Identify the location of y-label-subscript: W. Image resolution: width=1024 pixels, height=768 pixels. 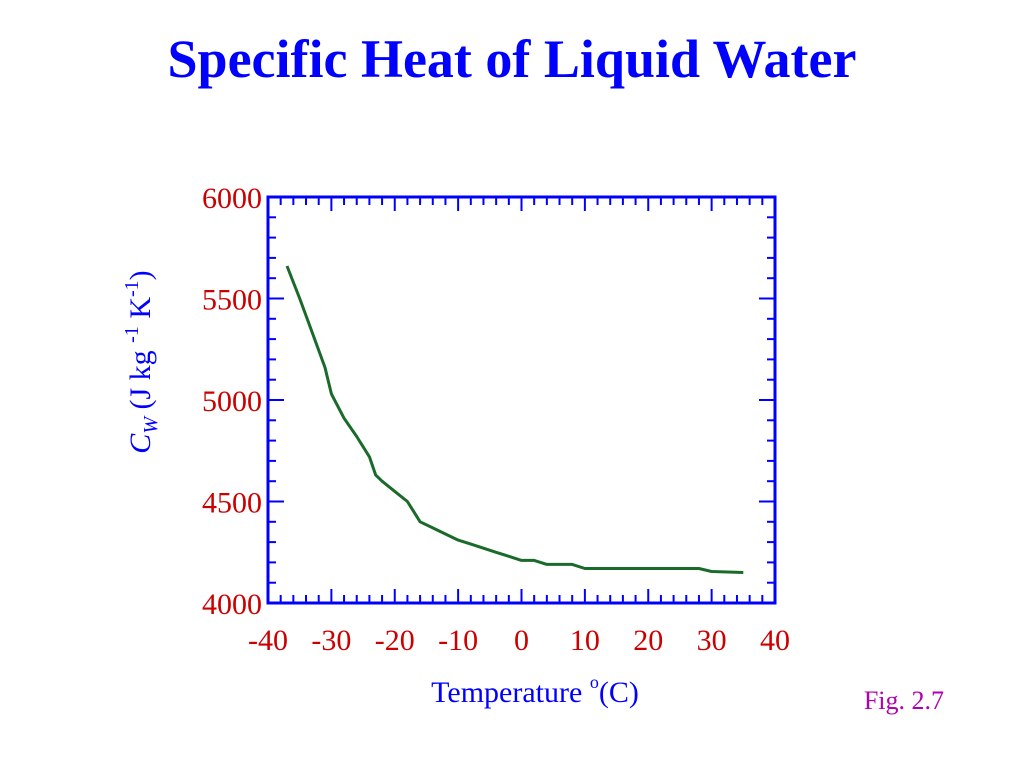
(151, 424).